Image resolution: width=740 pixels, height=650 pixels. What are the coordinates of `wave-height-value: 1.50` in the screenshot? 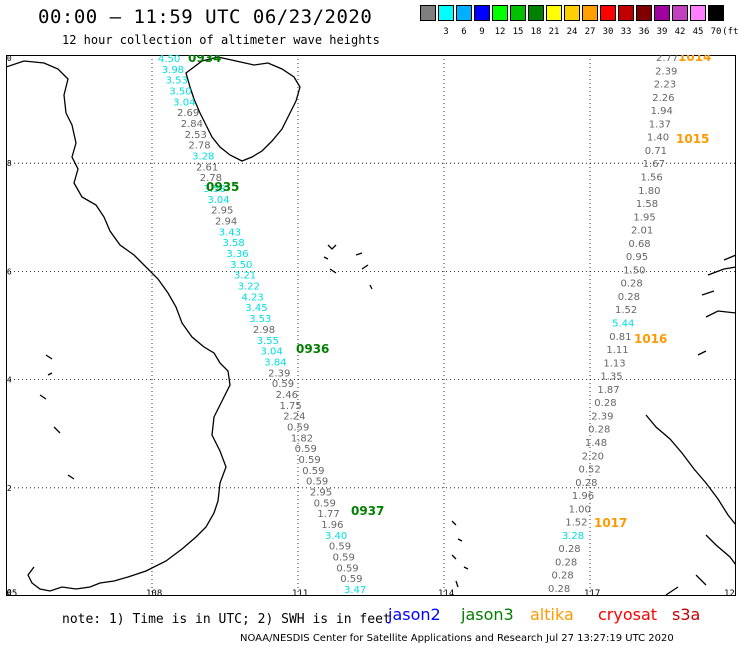 It's located at (634, 270).